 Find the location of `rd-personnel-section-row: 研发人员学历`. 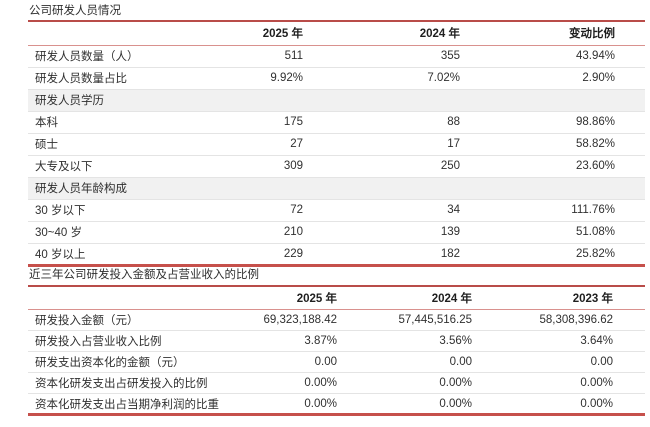

rd-personnel-section-row: 研发人员学历 is located at coordinates (336, 100).